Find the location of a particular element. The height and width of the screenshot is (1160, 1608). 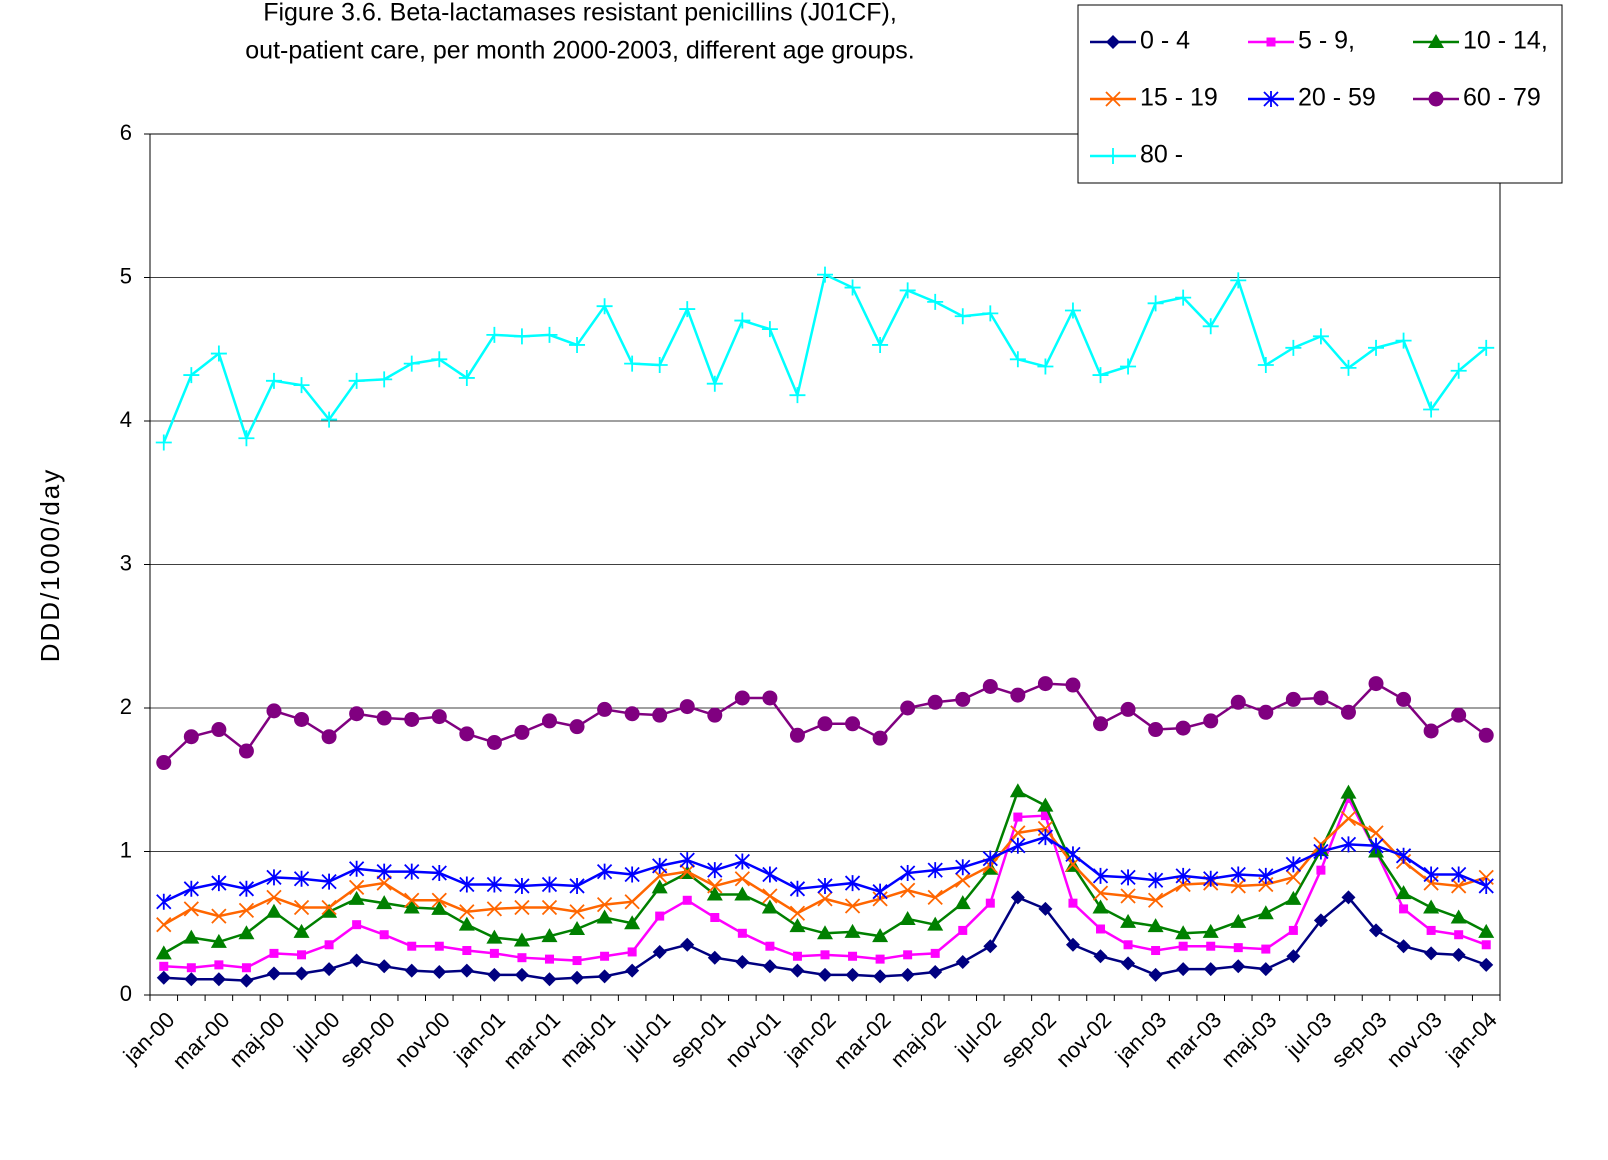

legend-label: 0 - 4 is located at coordinates (1165, 41).